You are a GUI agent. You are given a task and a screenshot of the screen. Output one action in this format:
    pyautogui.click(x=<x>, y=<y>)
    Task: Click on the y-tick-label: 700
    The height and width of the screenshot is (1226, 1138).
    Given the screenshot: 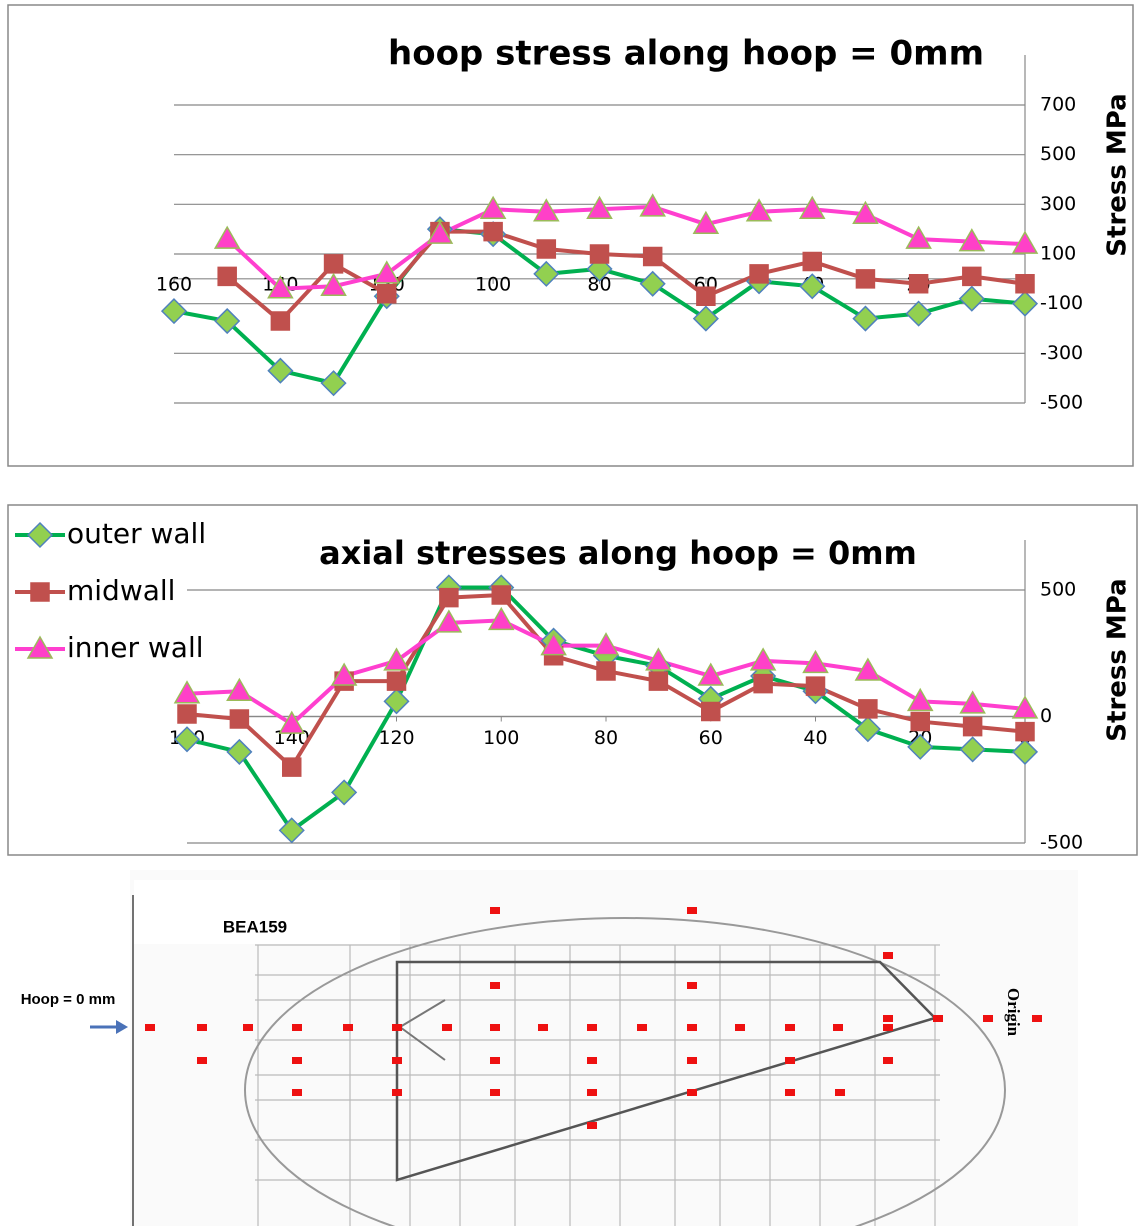 What is the action you would take?
    pyautogui.click(x=1058, y=105)
    